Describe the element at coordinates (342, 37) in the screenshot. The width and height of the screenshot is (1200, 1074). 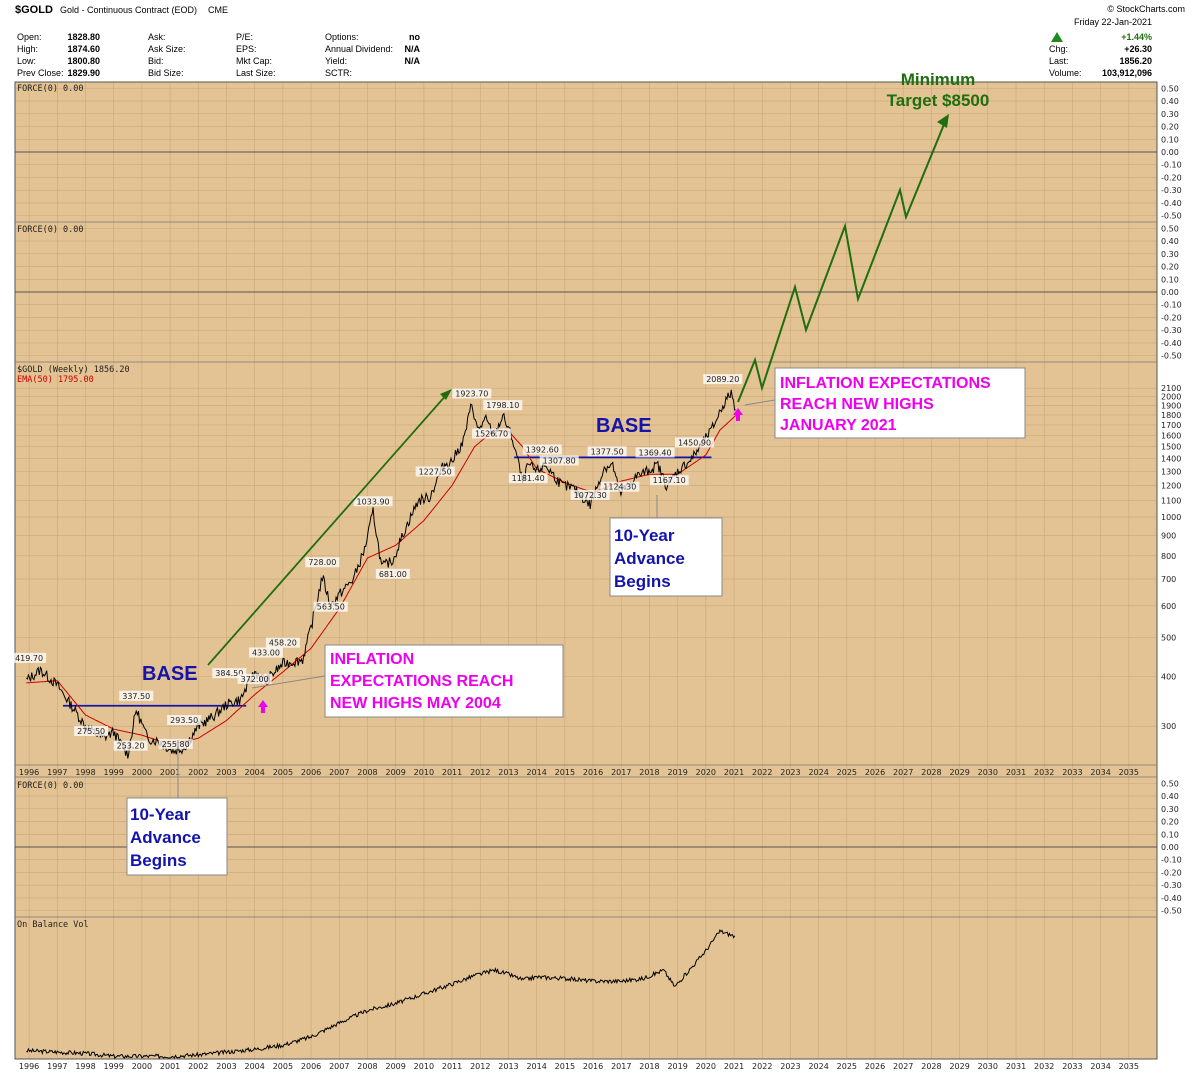
I see `quote-field-label: Options:` at that location.